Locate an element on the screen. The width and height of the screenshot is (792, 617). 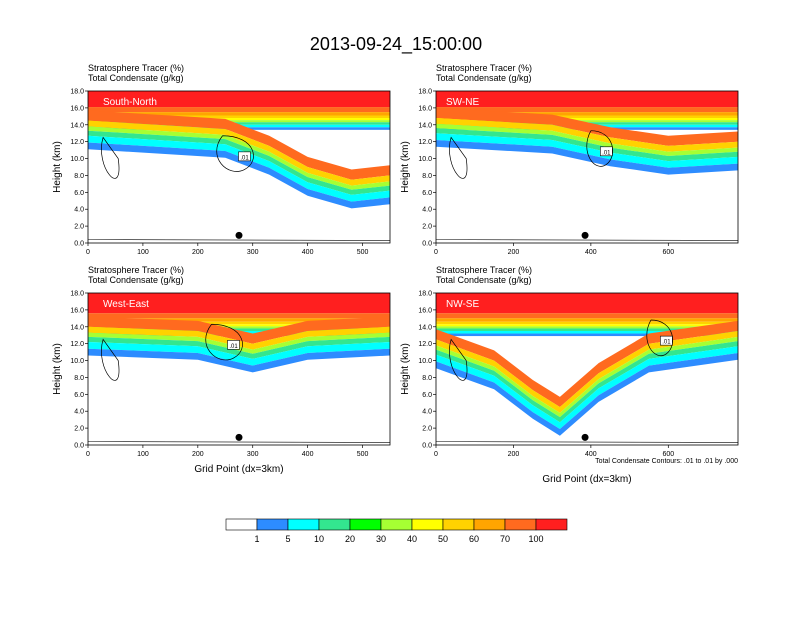
colorbar-label: 30 is located at coordinates (381, 539).